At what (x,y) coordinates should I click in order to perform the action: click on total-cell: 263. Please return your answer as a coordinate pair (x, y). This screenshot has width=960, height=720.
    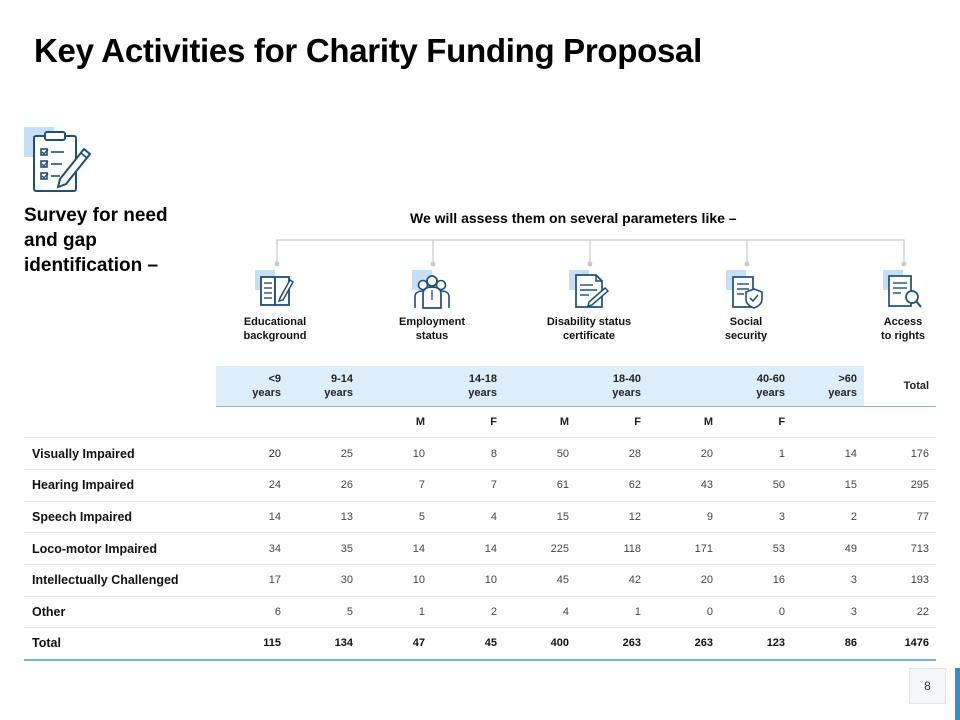
    Looking at the image, I should click on (612, 644).